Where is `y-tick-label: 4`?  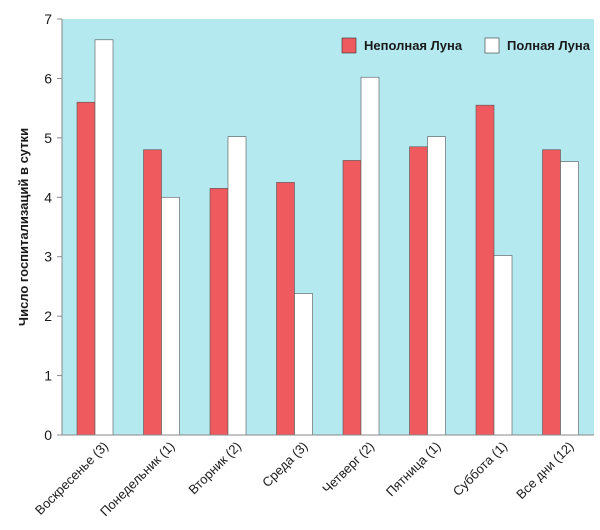 y-tick-label: 4 is located at coordinates (48, 197).